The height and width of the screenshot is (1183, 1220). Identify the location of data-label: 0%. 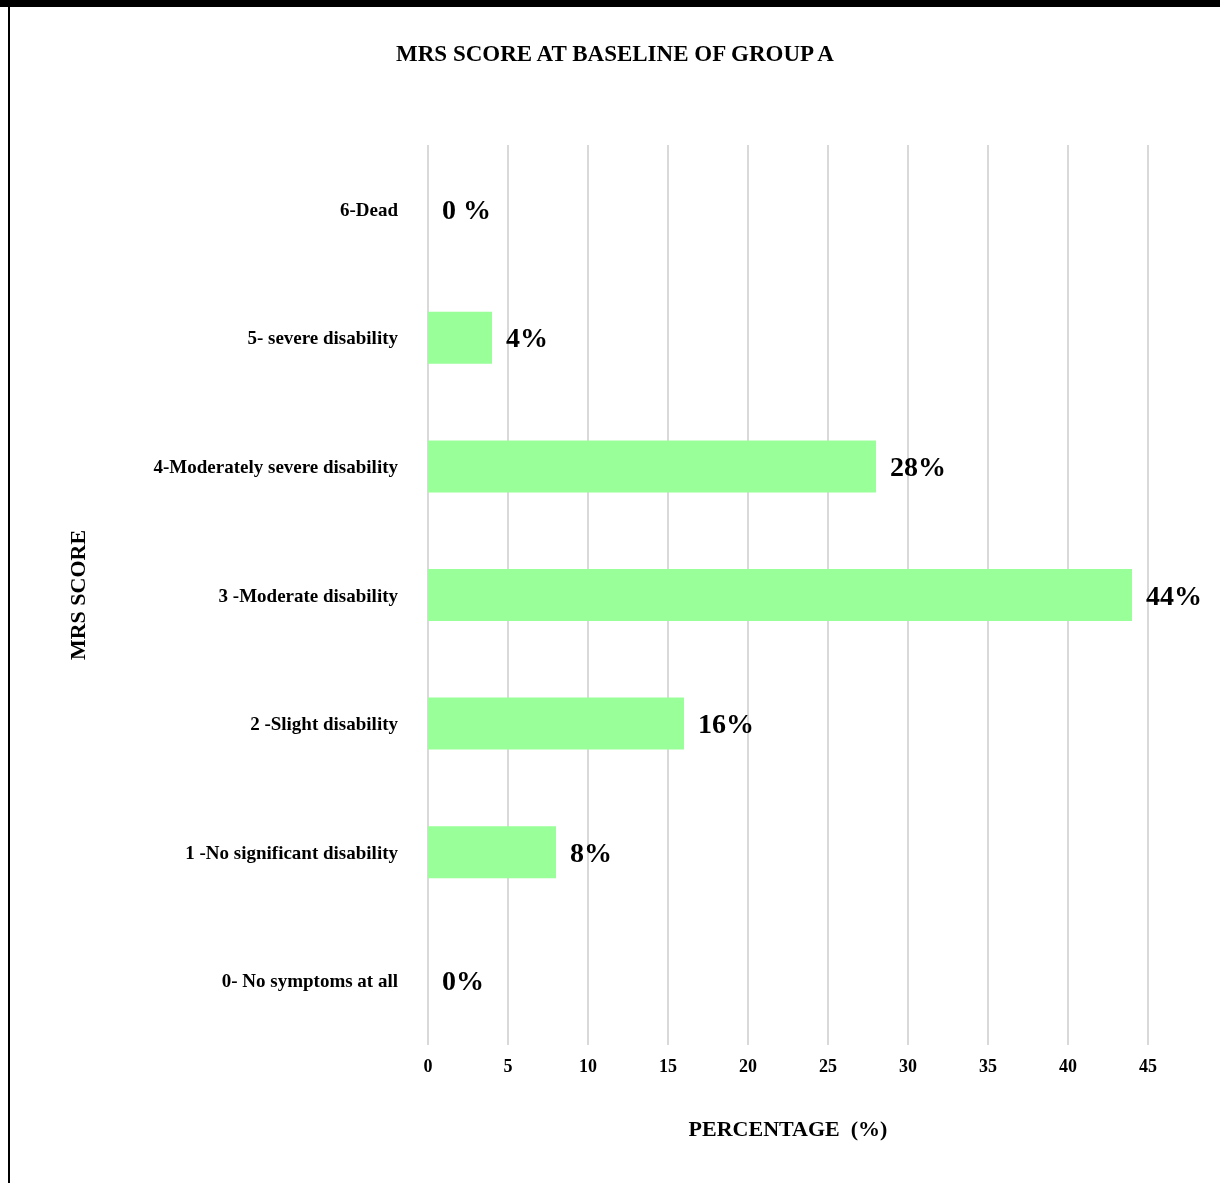
(463, 981).